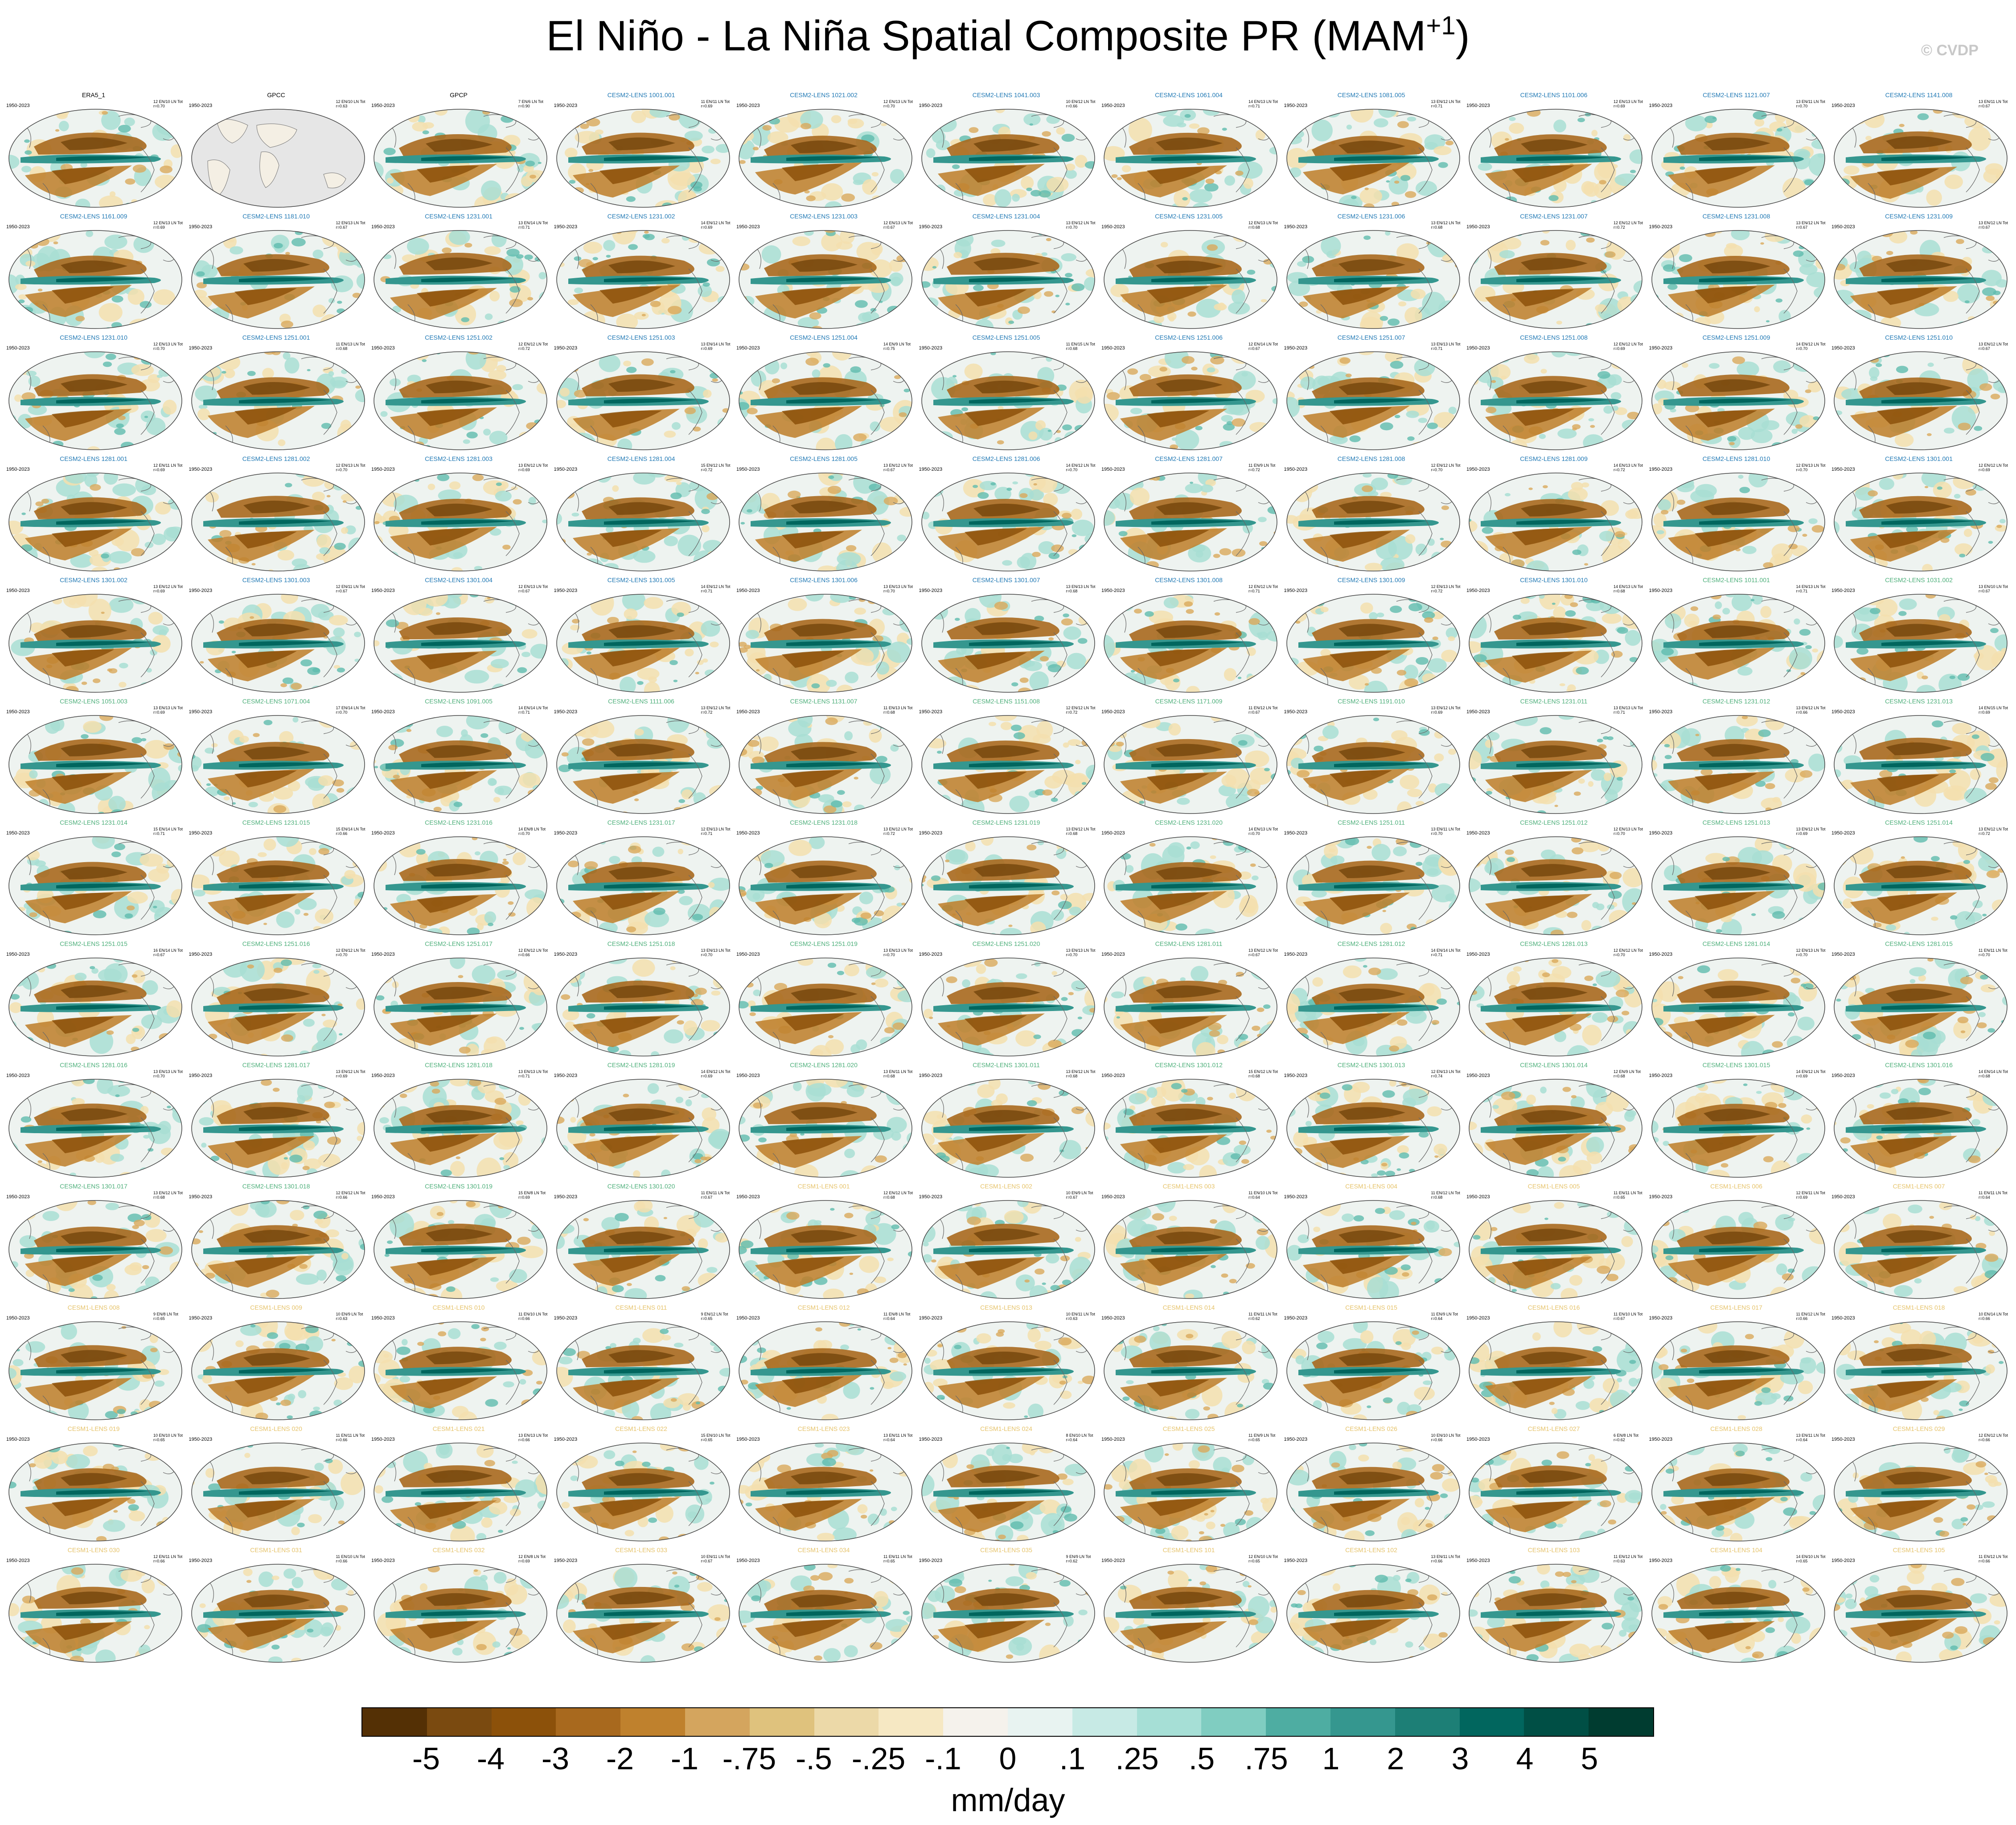  I want to click on panel-correlation: r=0.65, so click(707, 1440).